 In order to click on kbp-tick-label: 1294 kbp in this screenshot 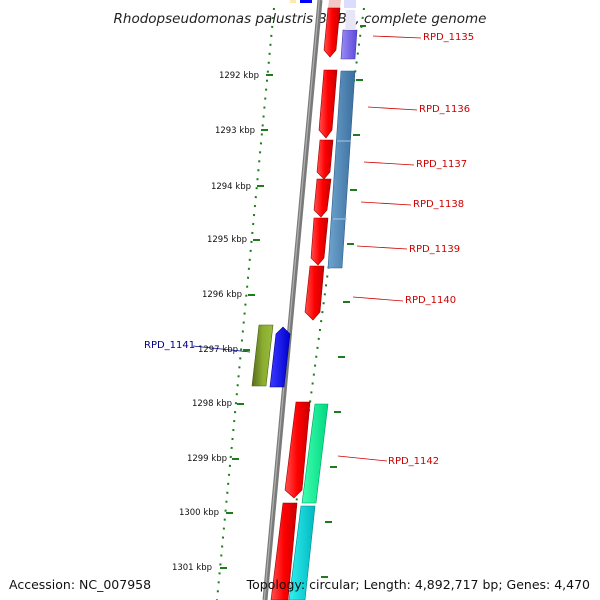, I will do `click(231, 187)`.